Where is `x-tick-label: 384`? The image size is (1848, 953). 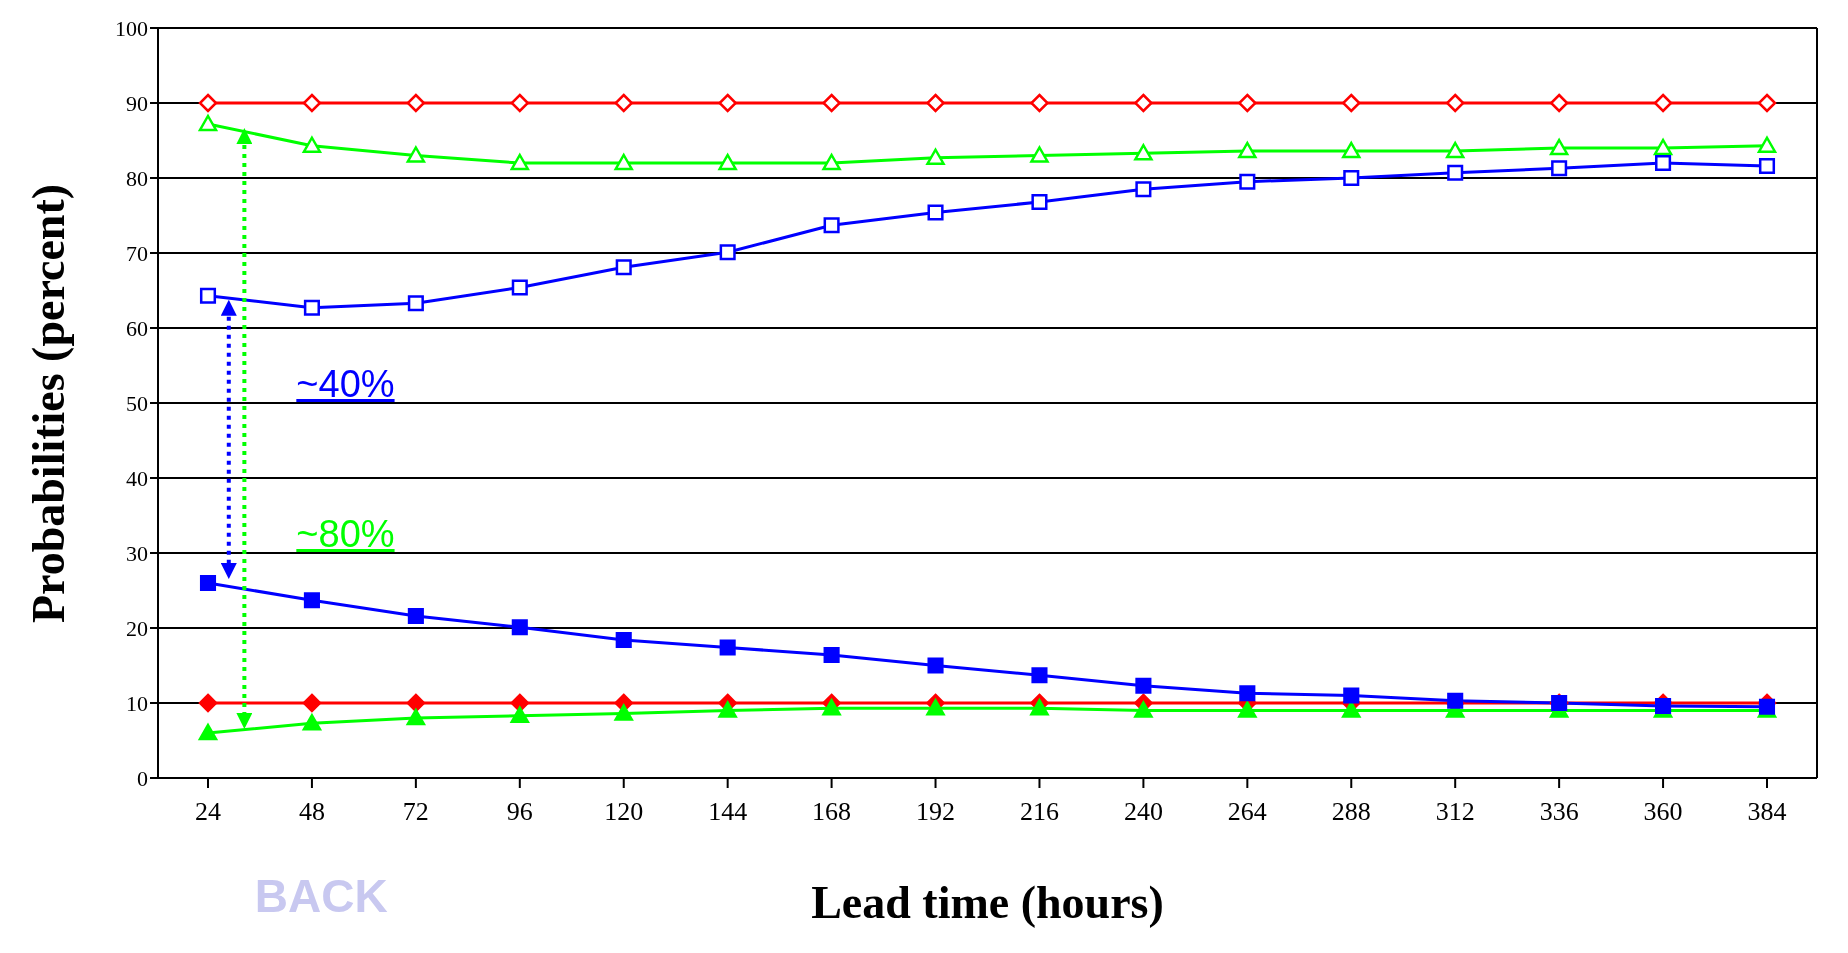
x-tick-label: 384 is located at coordinates (1767, 812).